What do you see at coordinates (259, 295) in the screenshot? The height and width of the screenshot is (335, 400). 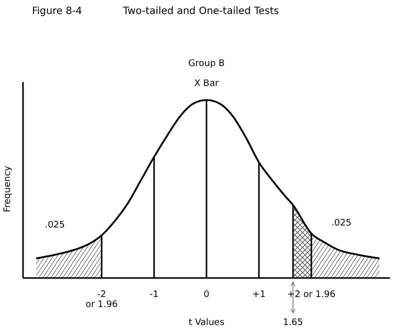 I see `x-tick-label: +1` at bounding box center [259, 295].